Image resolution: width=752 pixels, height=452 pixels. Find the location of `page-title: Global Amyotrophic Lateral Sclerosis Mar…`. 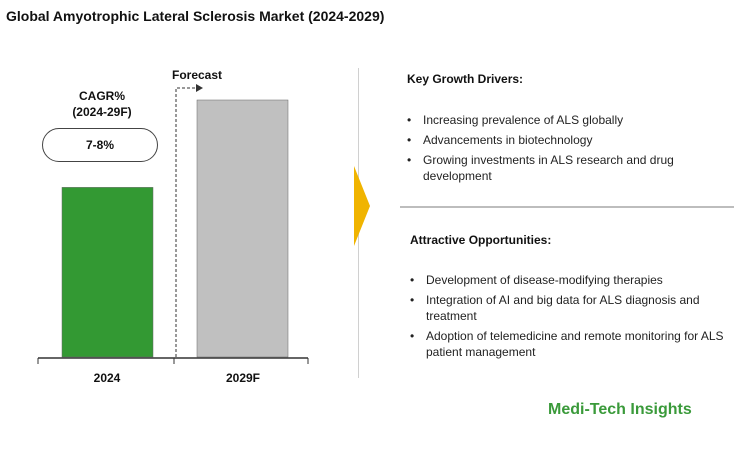

page-title: Global Amyotrophic Lateral Sclerosis Mar… is located at coordinates (195, 16).